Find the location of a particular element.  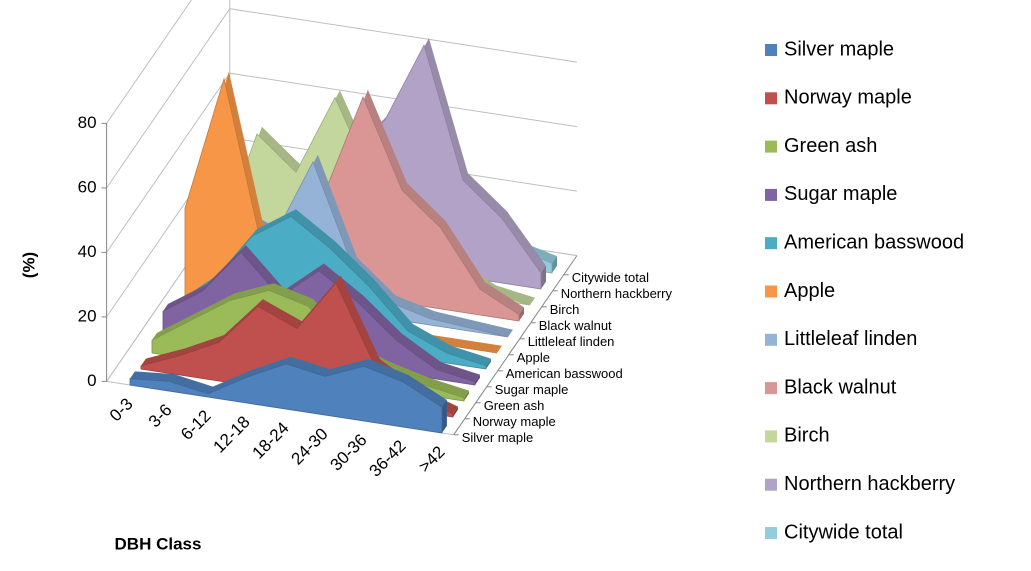

x-tick-label: 12-18 is located at coordinates (232, 434).